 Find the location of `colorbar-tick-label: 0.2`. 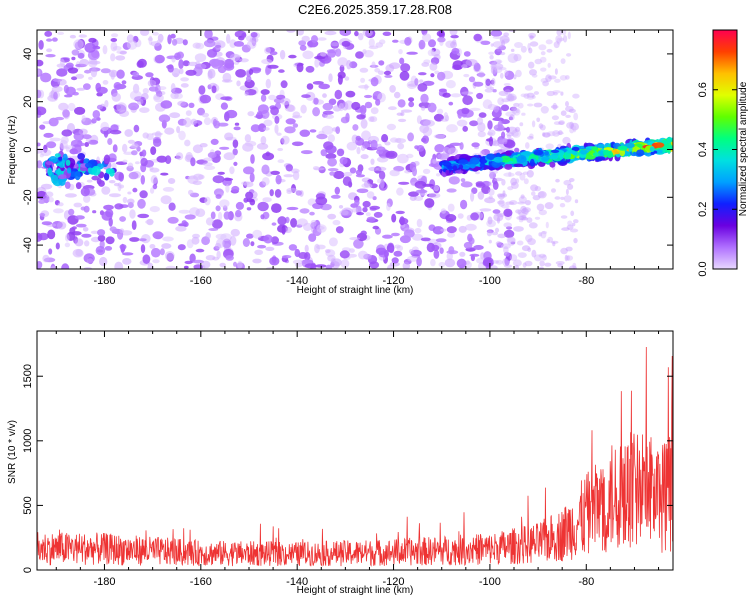

colorbar-tick-label: 0.2 is located at coordinates (703, 209).